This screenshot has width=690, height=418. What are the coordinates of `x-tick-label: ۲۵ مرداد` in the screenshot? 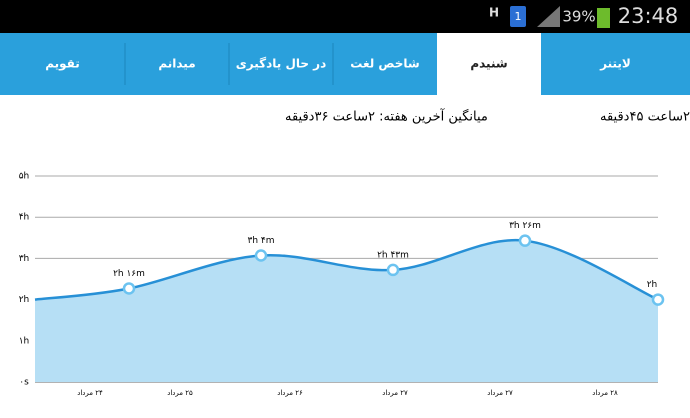 It's located at (180, 393).